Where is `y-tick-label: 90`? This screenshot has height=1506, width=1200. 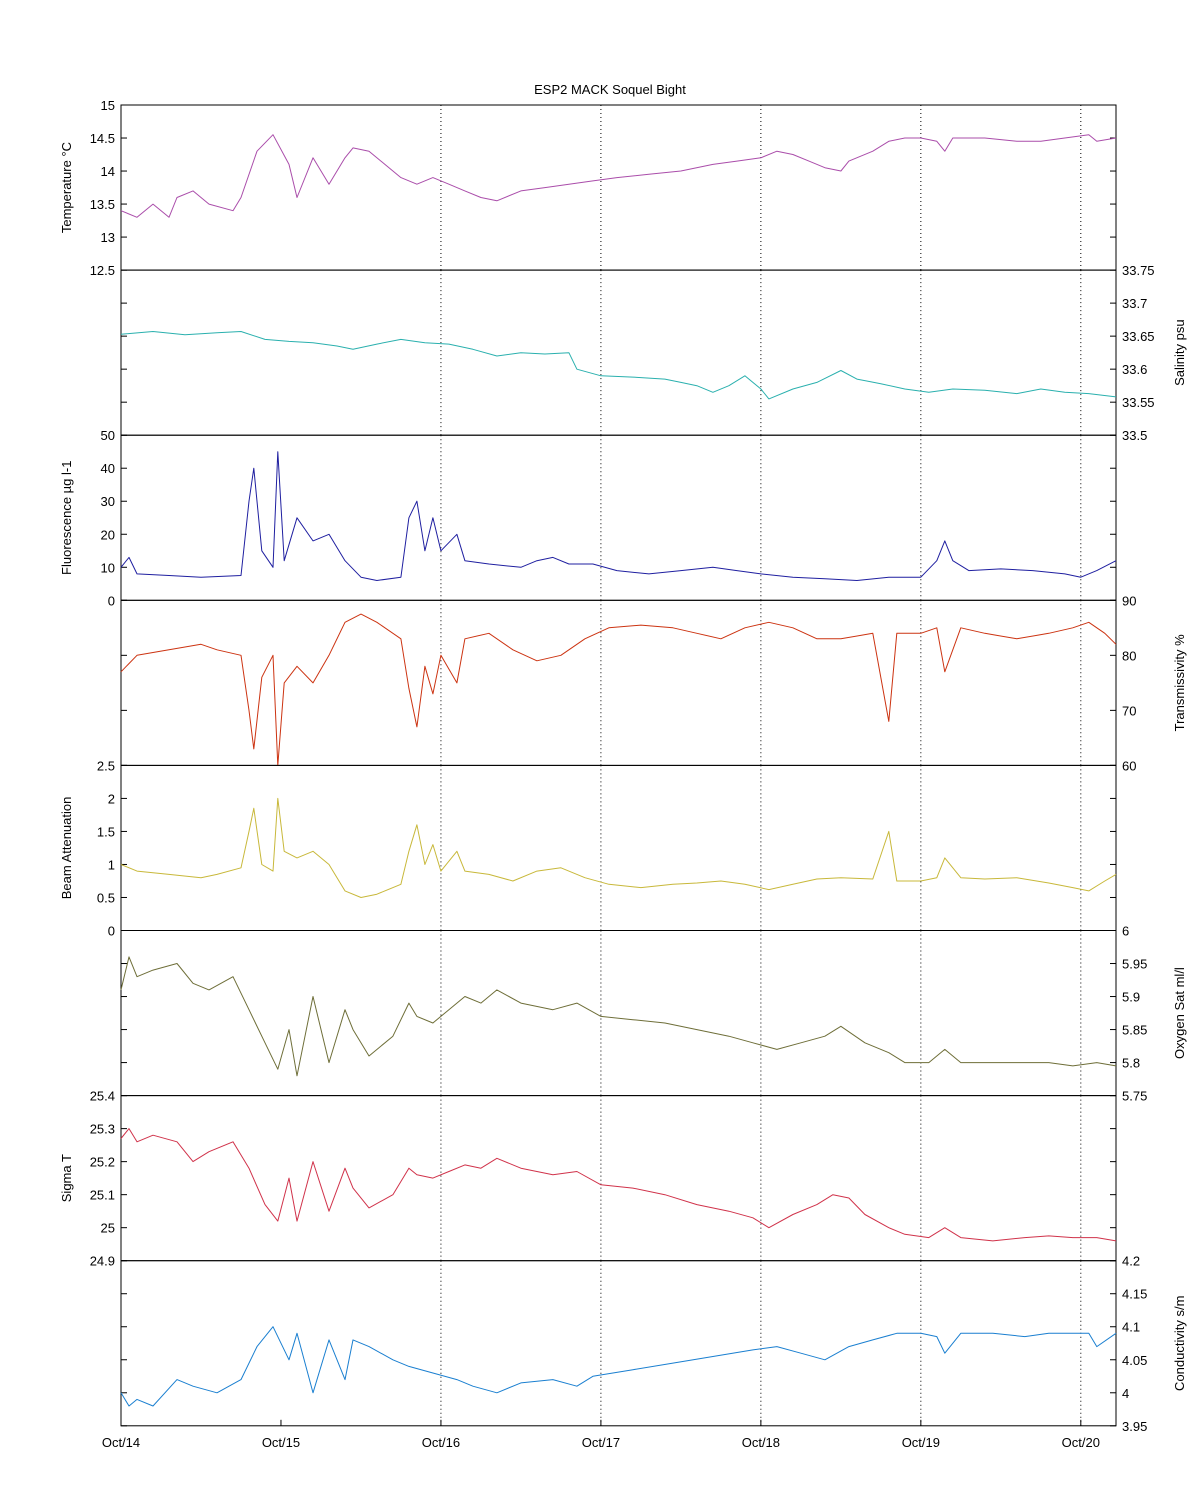
y-tick-label: 90 is located at coordinates (1129, 600).